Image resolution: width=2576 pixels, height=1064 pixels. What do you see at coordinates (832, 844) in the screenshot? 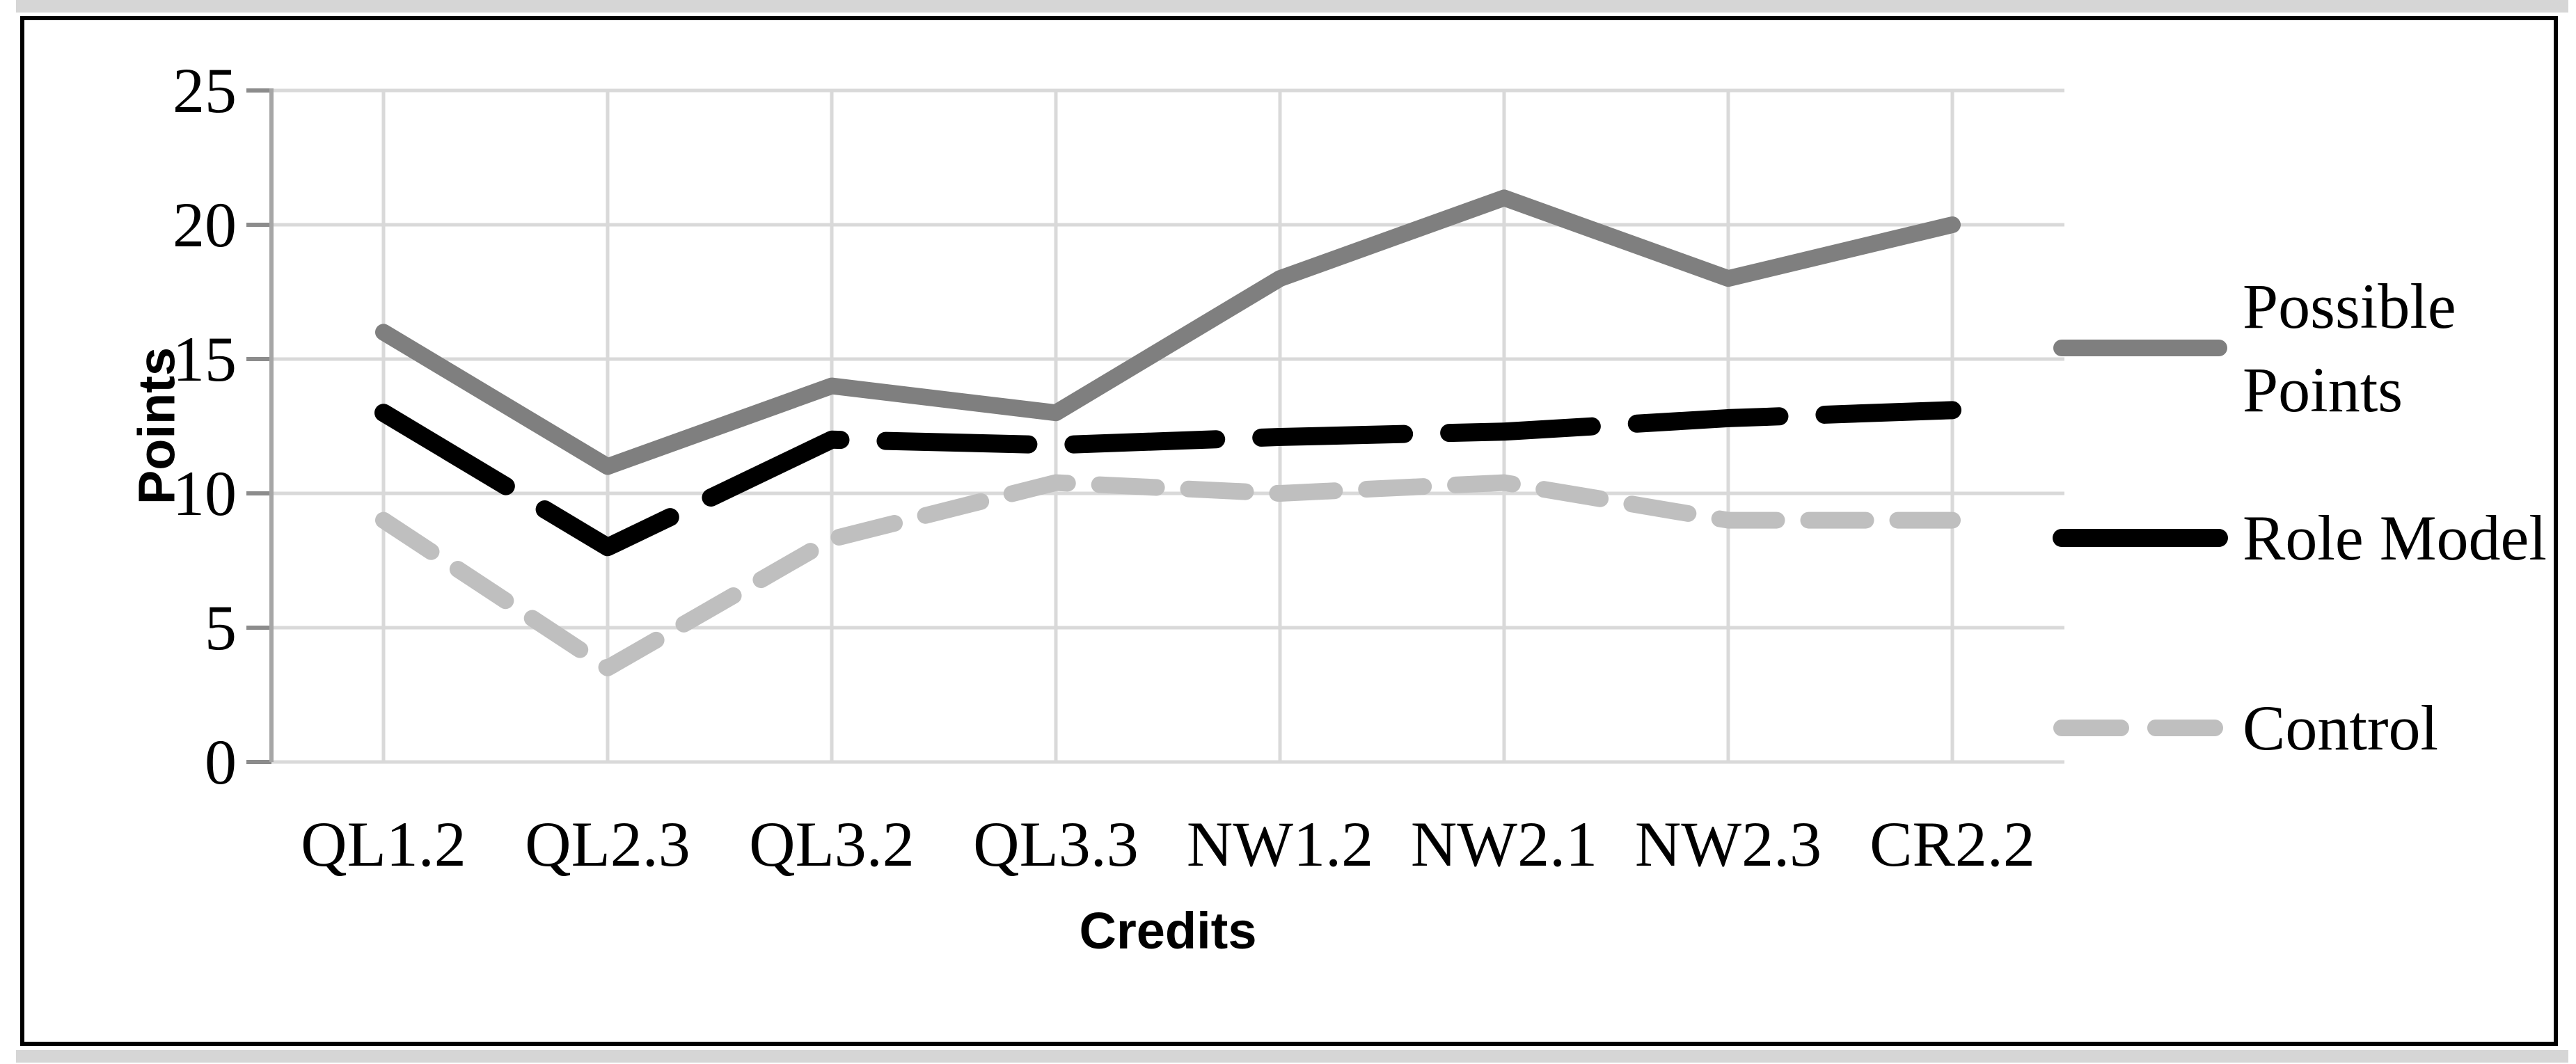
I see `x-tick-label-QL3.2: QL3.2` at bounding box center [832, 844].